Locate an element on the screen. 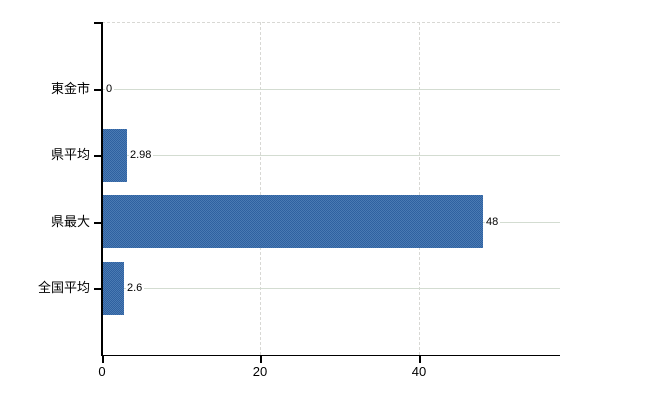 This screenshot has width=650, height=400. x-tick-label: 40 is located at coordinates (419, 371).